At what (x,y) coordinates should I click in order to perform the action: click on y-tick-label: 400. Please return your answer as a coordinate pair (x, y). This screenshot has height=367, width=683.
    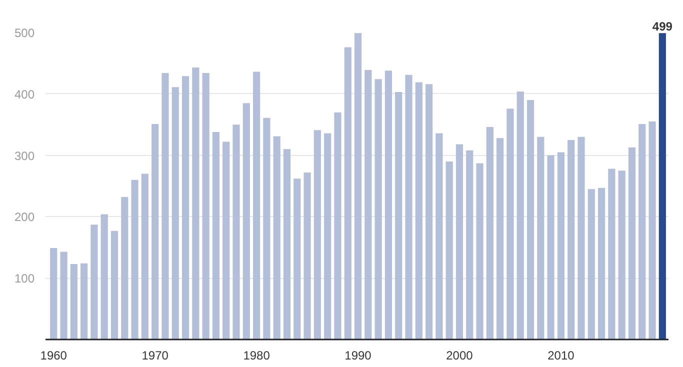
    Looking at the image, I should click on (24, 94).